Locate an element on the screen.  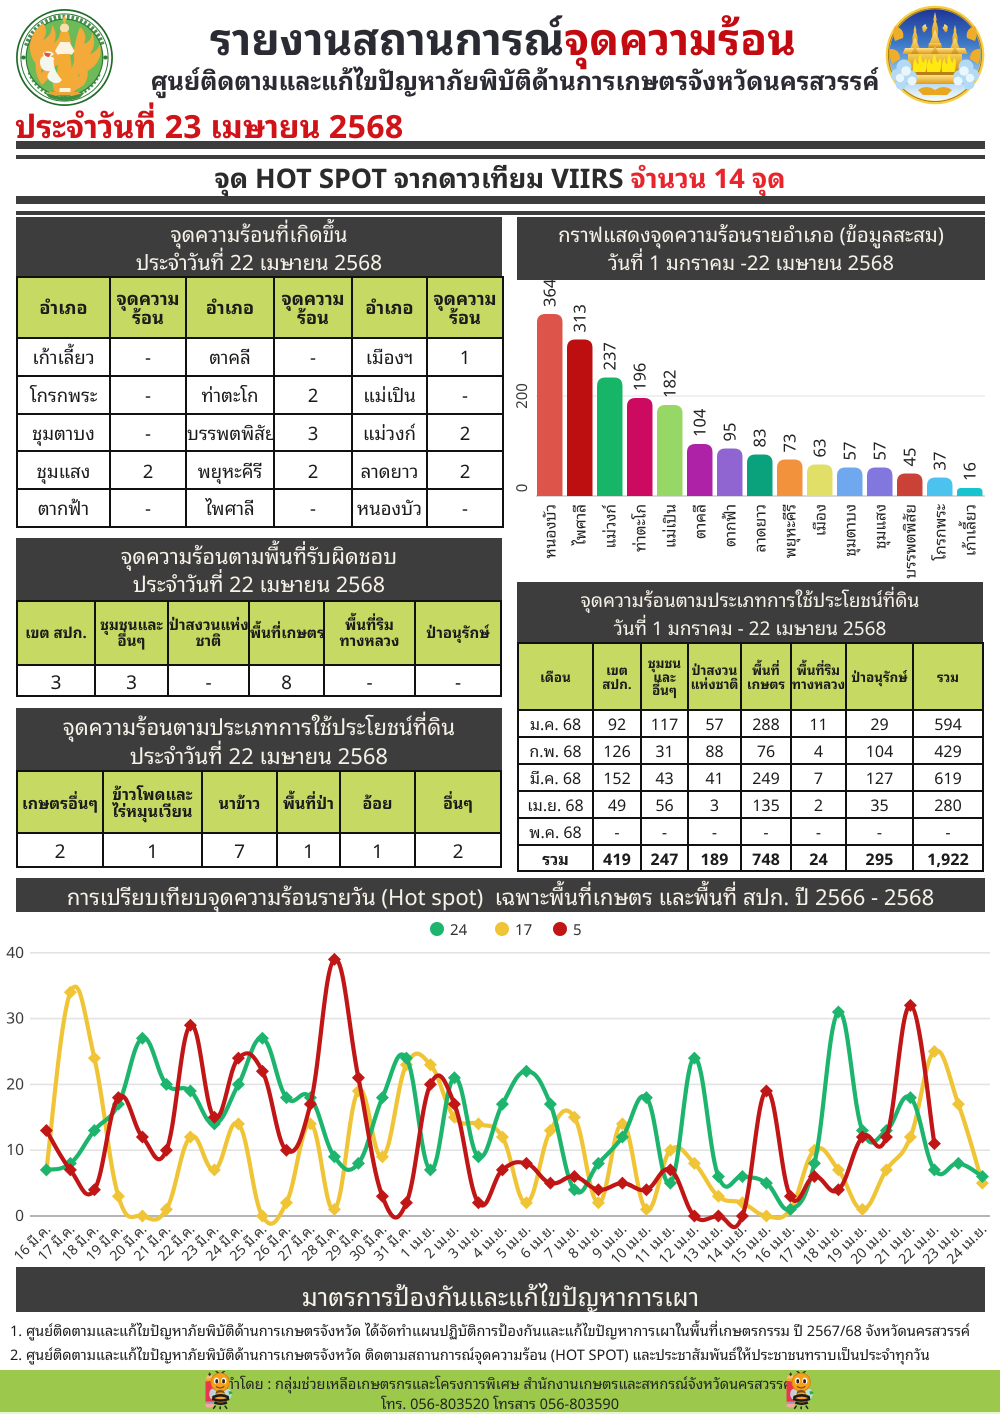
svg-text: 104 is located at coordinates (697, 422).